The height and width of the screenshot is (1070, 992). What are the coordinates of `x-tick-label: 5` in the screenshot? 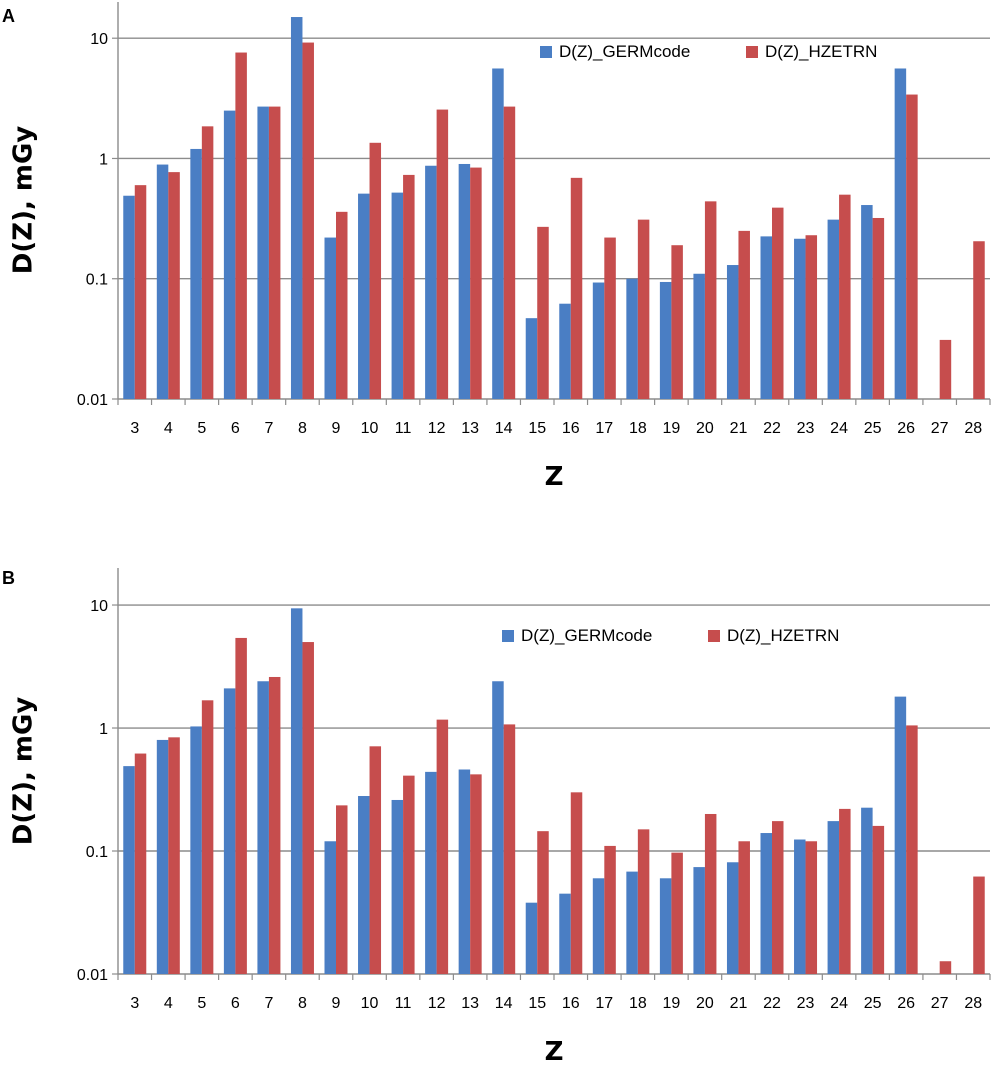 It's located at (201, 428).